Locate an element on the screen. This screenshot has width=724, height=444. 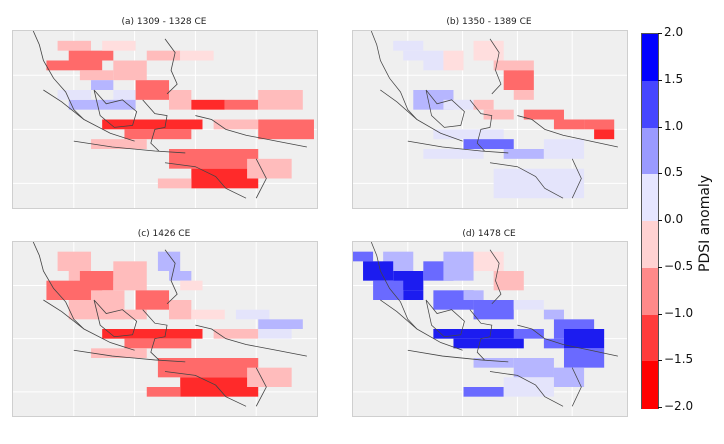
colorbar-tick-label: −1.5 is located at coordinates (679, 359).